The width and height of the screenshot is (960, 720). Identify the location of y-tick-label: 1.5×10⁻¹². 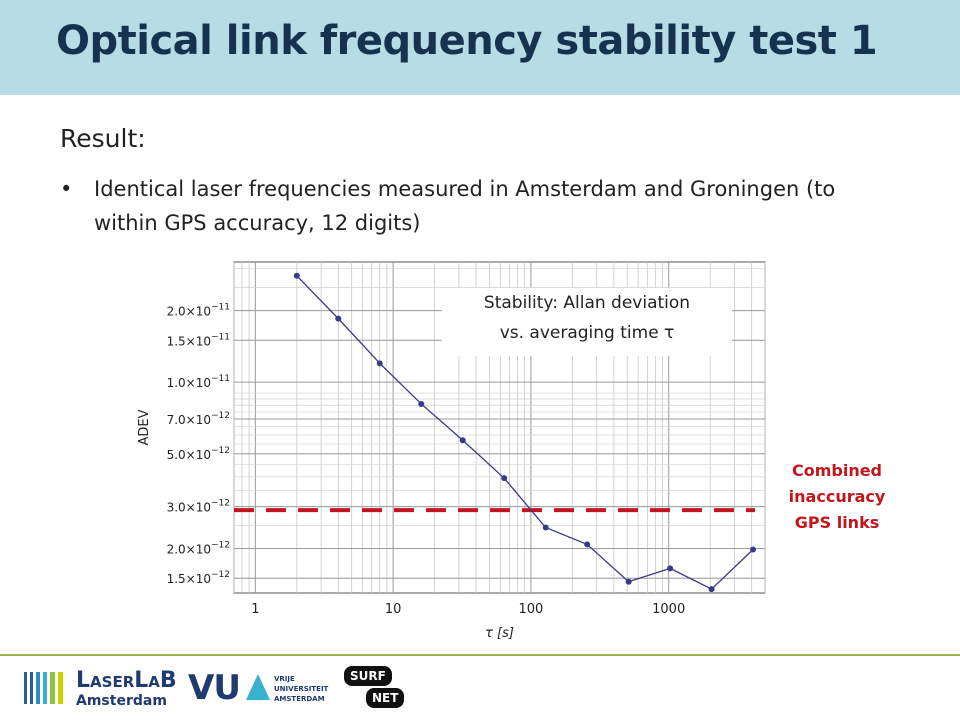
(198, 578).